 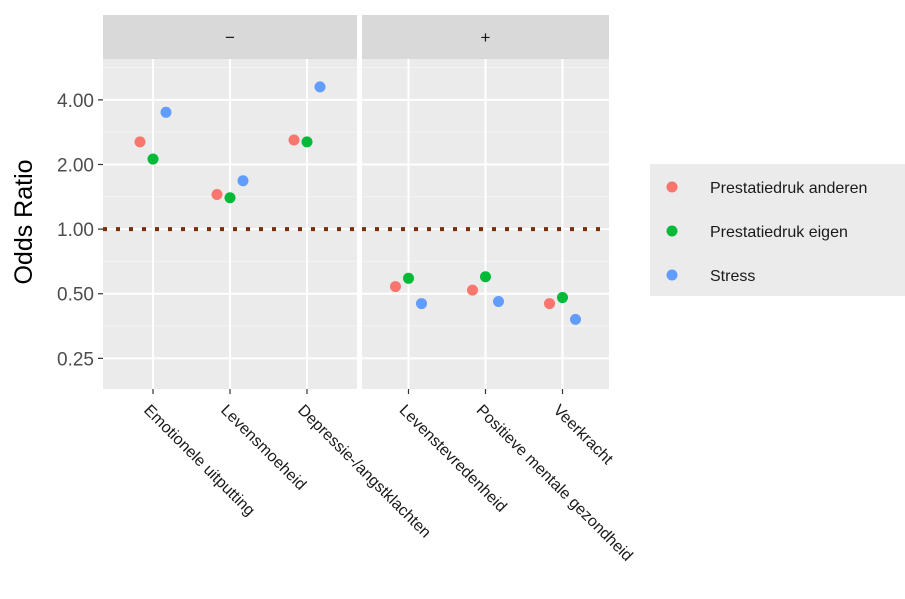 I want to click on y-tick-label: 0.25, so click(x=75, y=359).